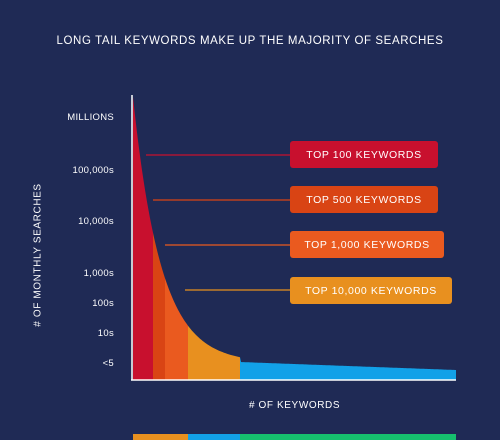 The height and width of the screenshot is (440, 500). Describe the element at coordinates (90, 117) in the screenshot. I see `y-tick-millions: MILLIONS` at that location.